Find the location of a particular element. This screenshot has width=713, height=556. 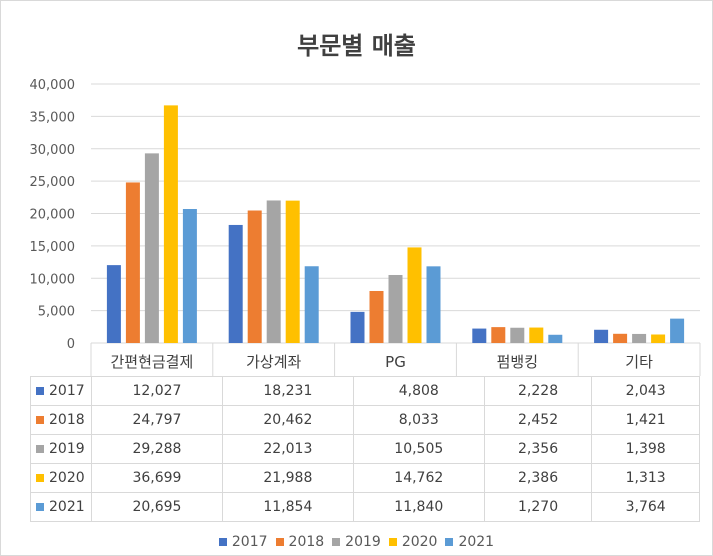

legend-label: 2020 is located at coordinates (419, 542).